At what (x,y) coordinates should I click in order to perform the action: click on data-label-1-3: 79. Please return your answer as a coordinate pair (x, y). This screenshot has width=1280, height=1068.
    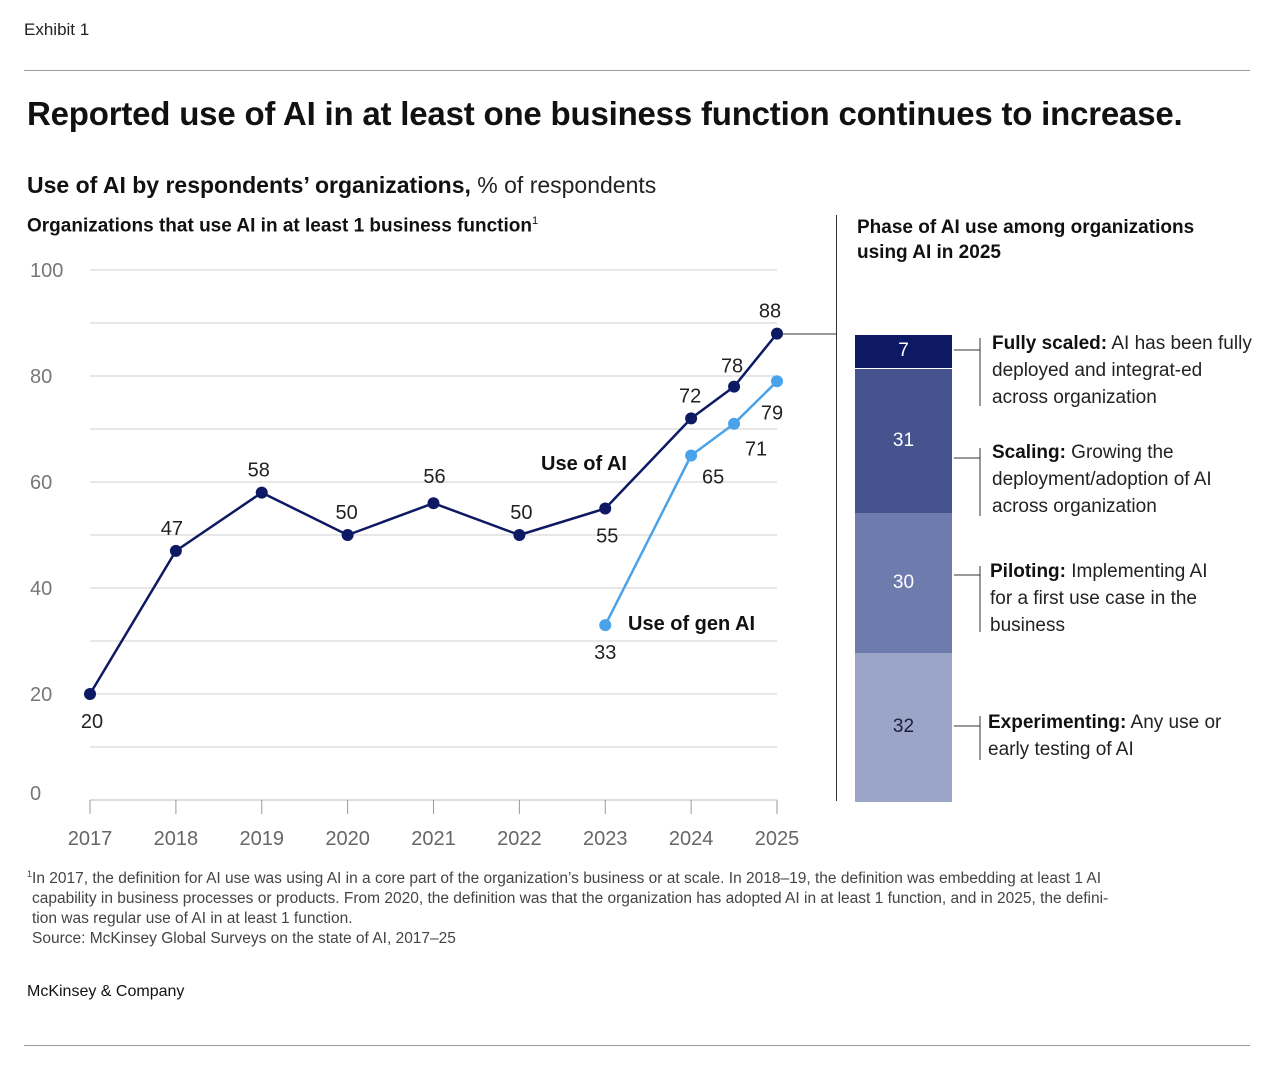
    Looking at the image, I should click on (772, 413).